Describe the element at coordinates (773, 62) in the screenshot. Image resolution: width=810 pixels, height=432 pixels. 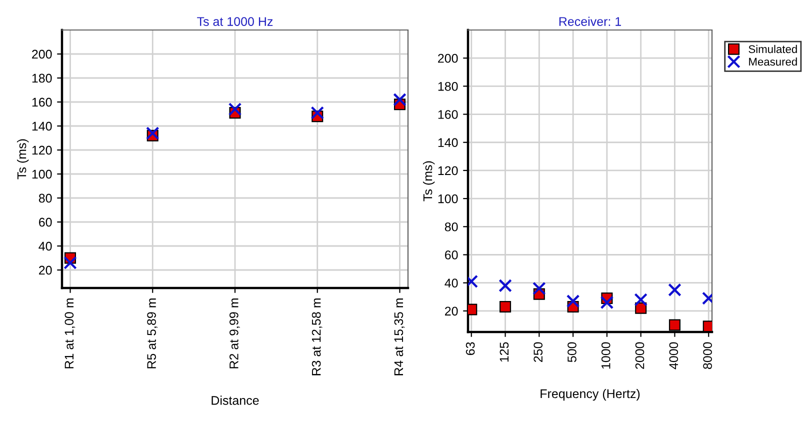
I see `legend-label: Measured` at that location.